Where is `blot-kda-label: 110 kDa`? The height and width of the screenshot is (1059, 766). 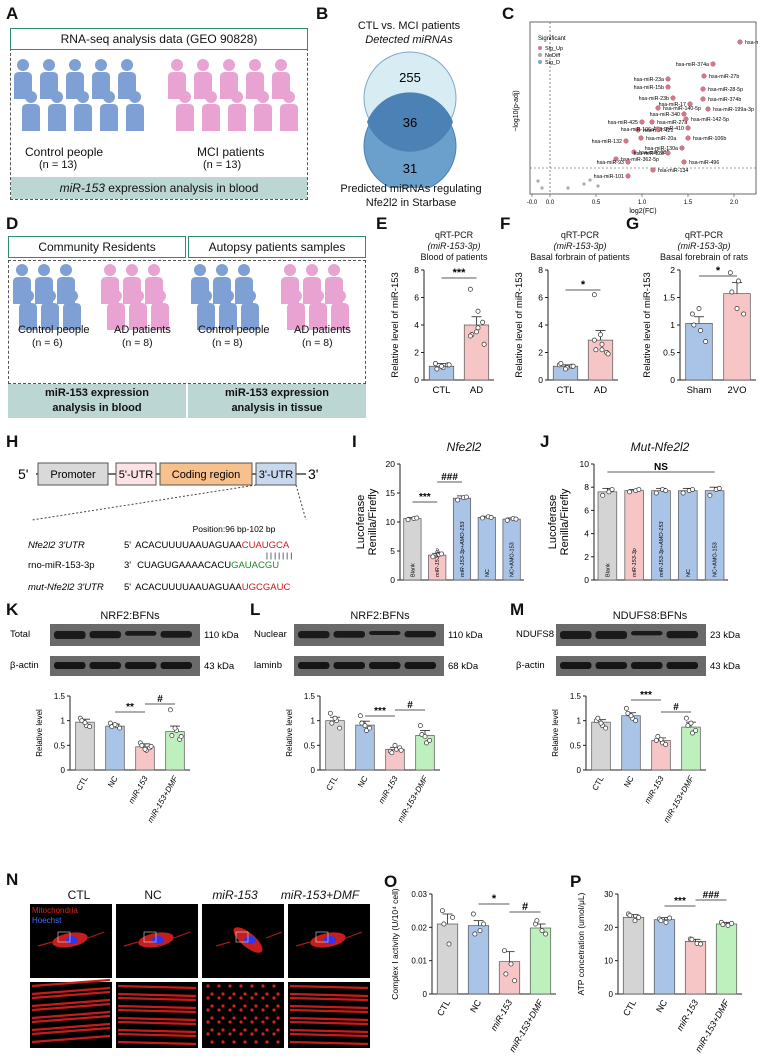
blot-kda-label: 110 kDa is located at coordinates (221, 635).